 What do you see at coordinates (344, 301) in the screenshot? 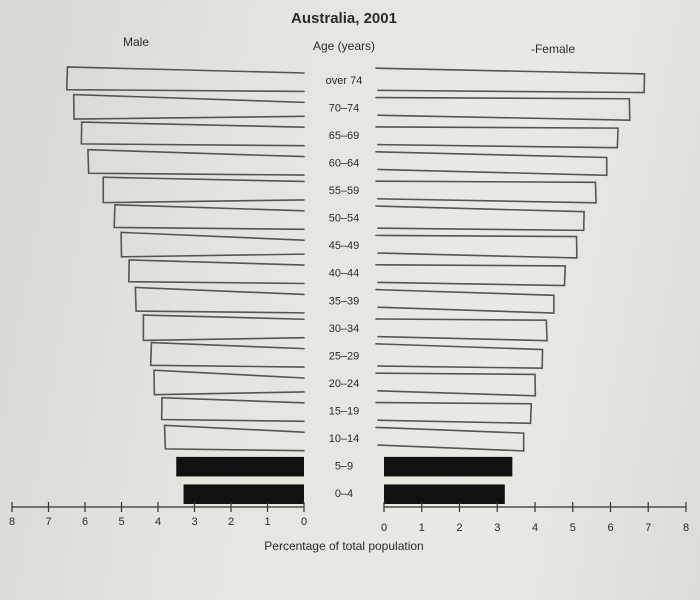
I see `age-label: 35–39` at bounding box center [344, 301].